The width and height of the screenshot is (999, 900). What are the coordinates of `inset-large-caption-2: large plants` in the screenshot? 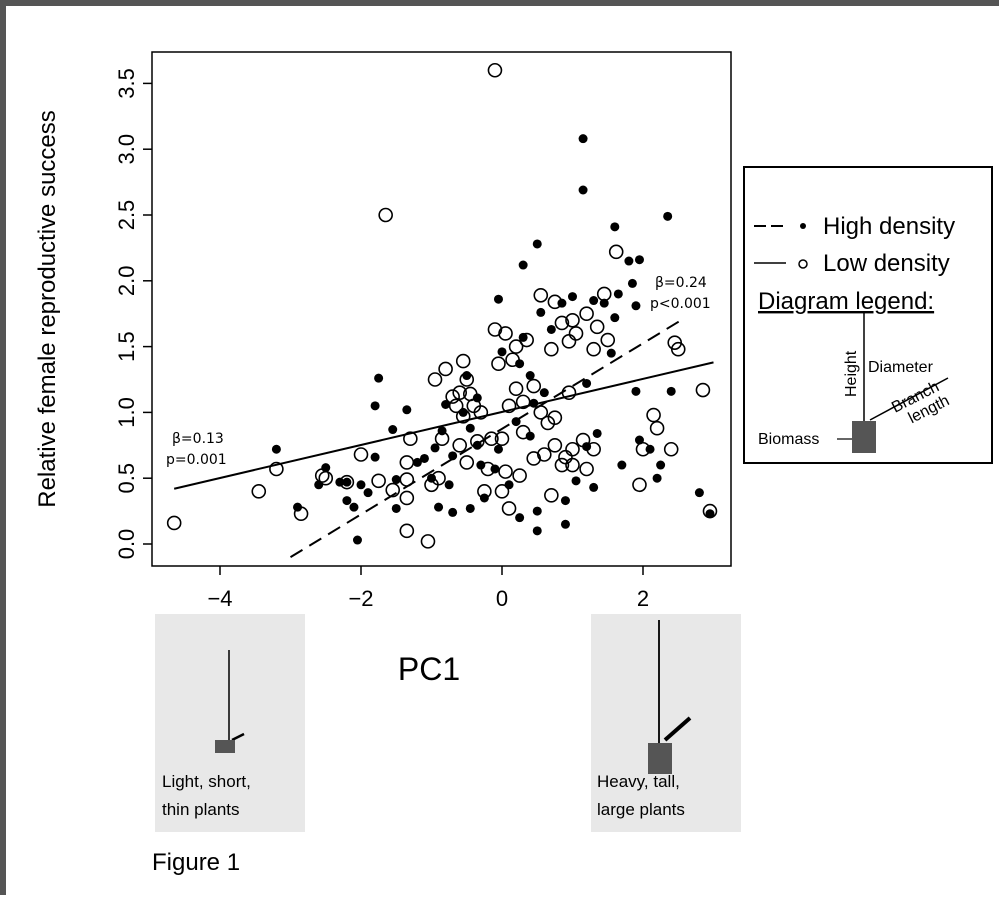 It's located at (641, 809).